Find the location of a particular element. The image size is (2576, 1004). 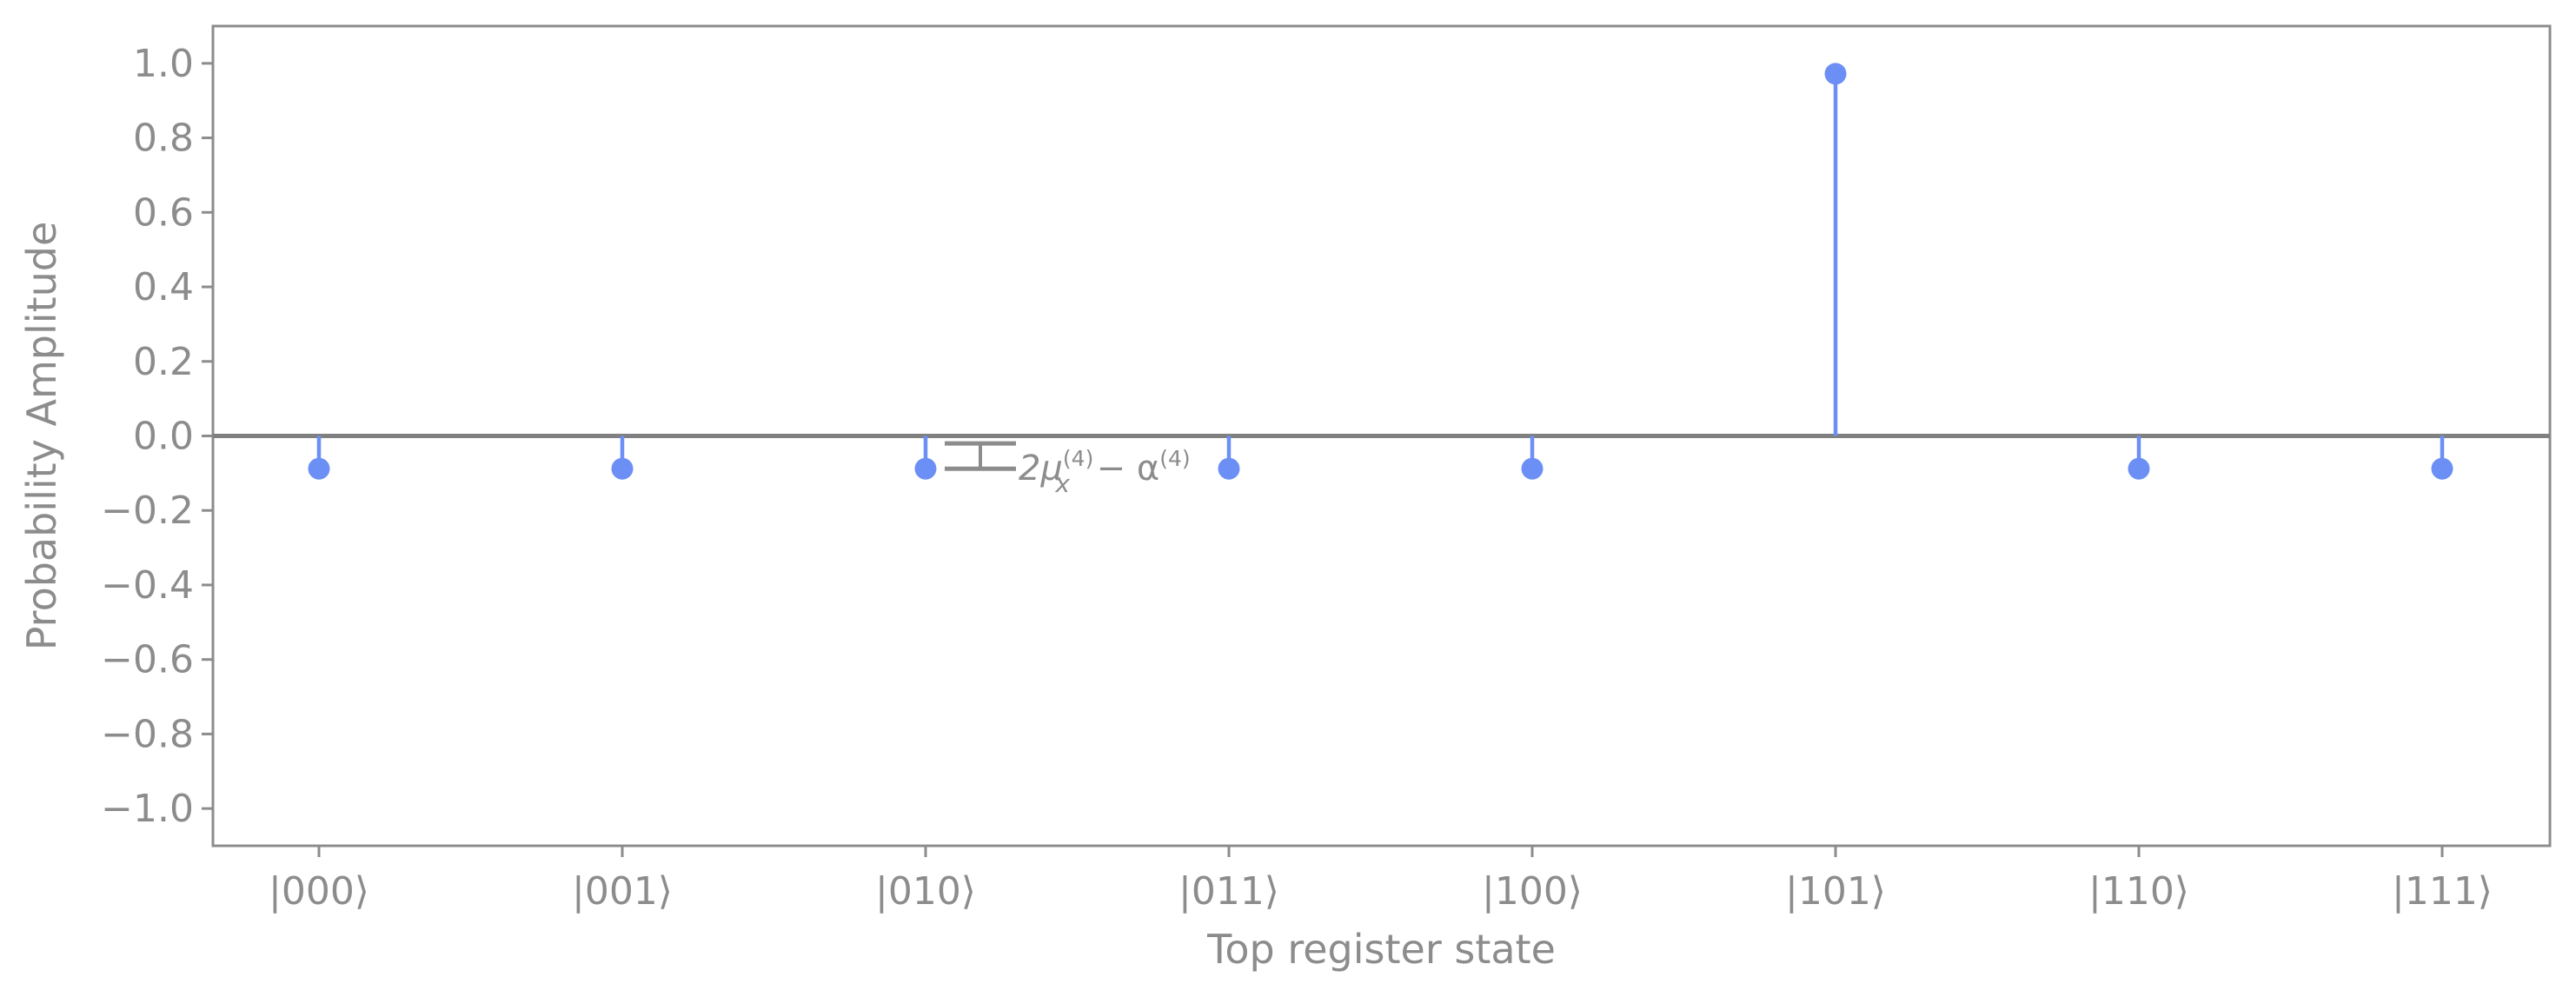

x-tick-label: |010⟩ is located at coordinates (925, 892).